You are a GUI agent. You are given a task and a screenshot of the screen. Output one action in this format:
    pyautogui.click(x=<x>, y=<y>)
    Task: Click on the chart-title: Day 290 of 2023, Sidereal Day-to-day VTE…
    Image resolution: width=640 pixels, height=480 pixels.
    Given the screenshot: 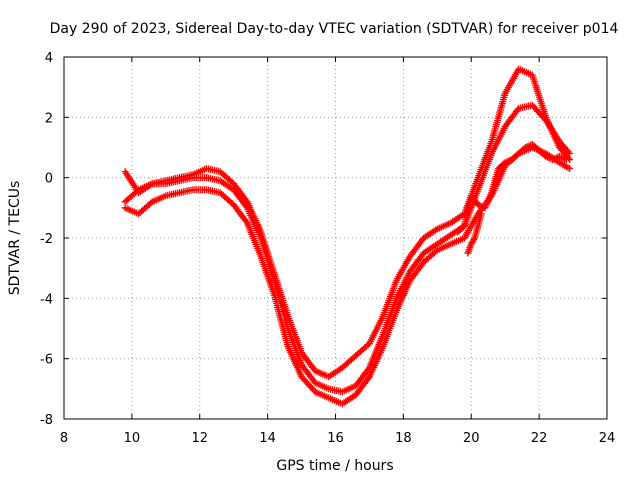 What is the action you would take?
    pyautogui.click(x=334, y=29)
    